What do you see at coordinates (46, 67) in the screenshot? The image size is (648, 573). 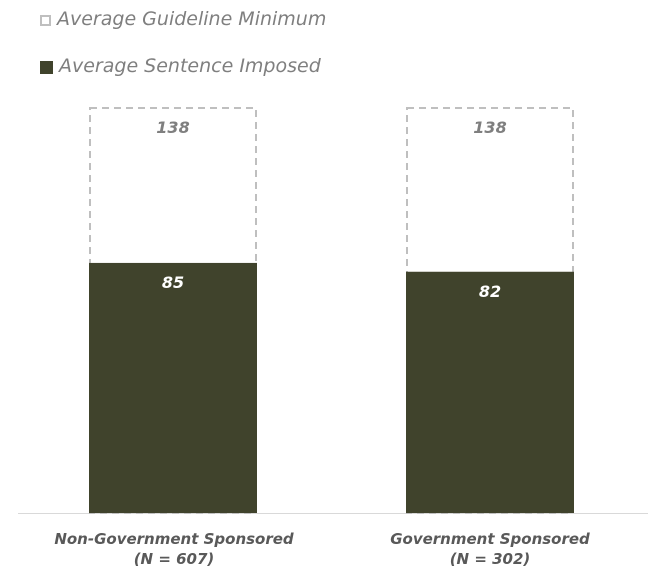 I see `solid-square-icon` at bounding box center [46, 67].